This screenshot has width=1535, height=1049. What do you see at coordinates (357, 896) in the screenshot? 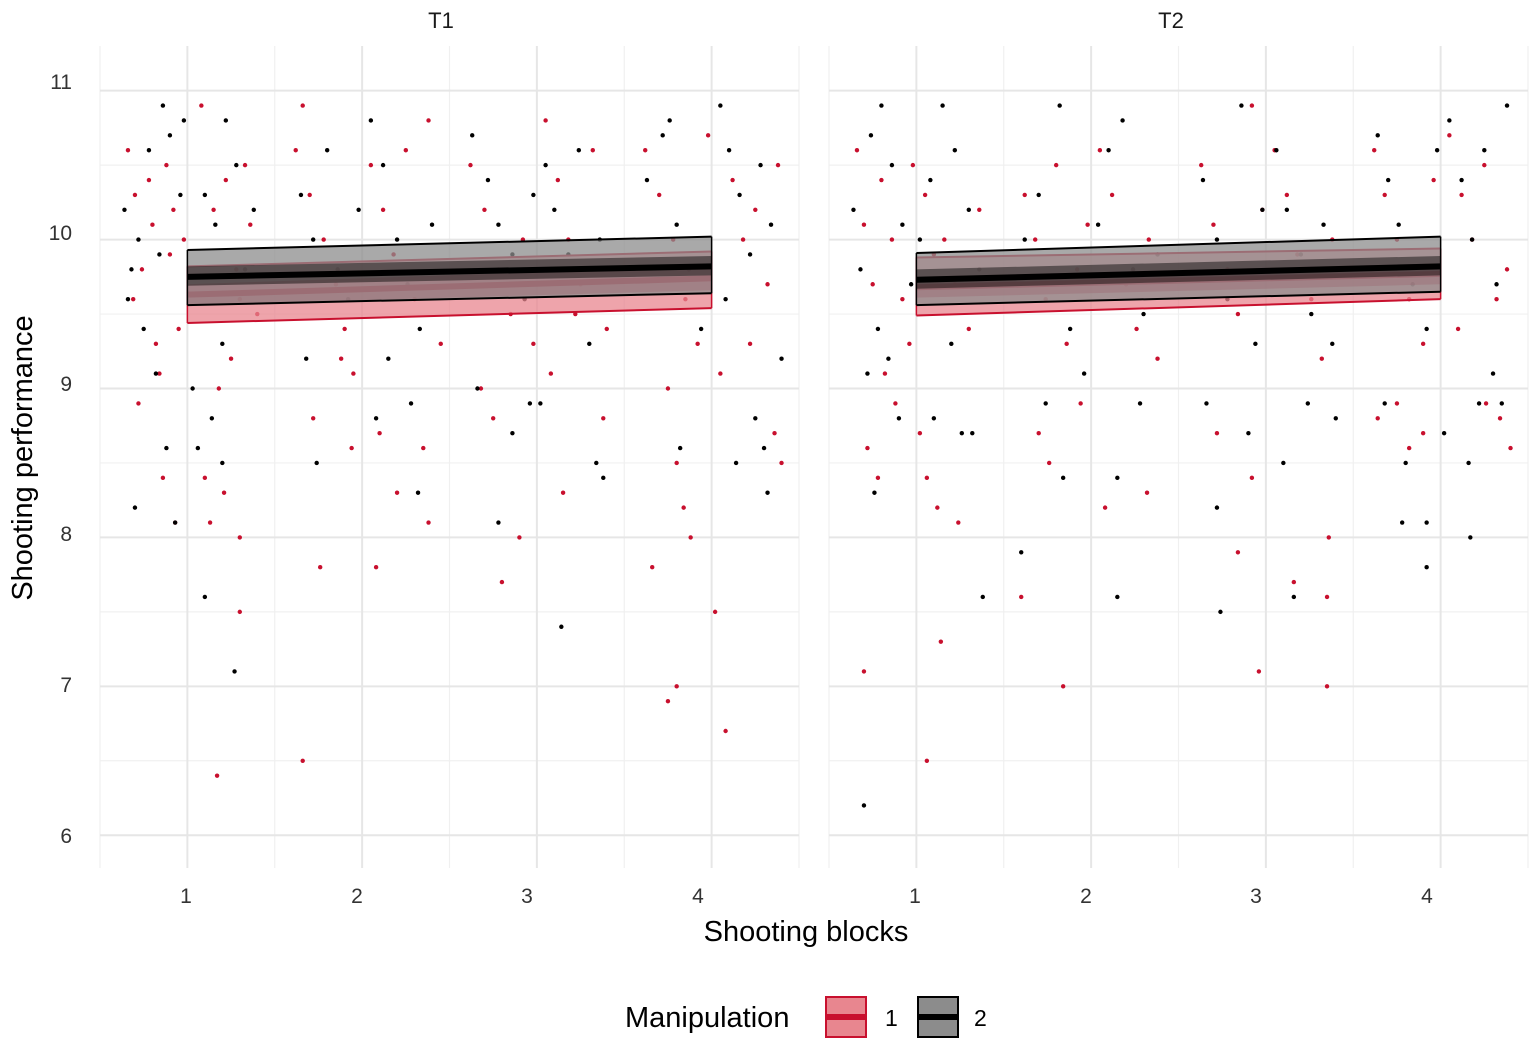
I see `x-tick-label: 2` at bounding box center [357, 896].